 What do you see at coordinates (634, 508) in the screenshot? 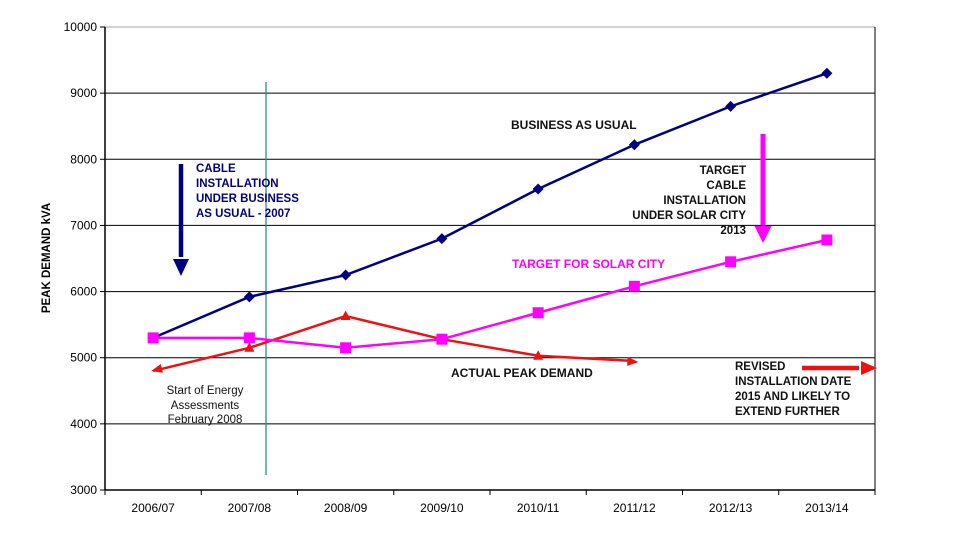
I see `x-axis-tick-label: 2011/12` at bounding box center [634, 508].